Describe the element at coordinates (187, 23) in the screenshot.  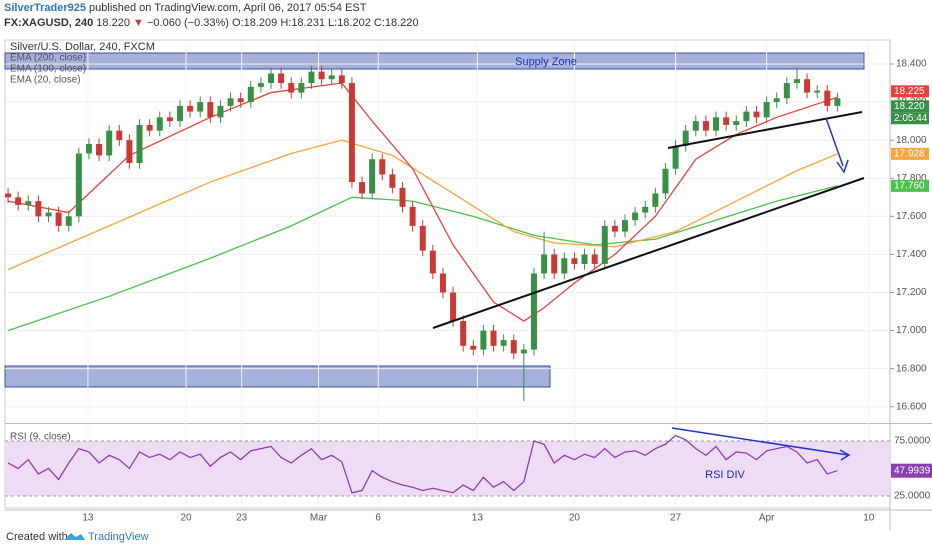
I see `change: −0.060 (−0.33%)` at that location.